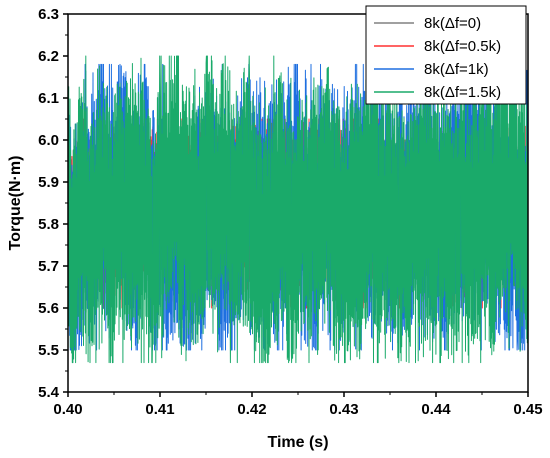  I want to click on y-tick-label: 6.3, so click(48, 14).